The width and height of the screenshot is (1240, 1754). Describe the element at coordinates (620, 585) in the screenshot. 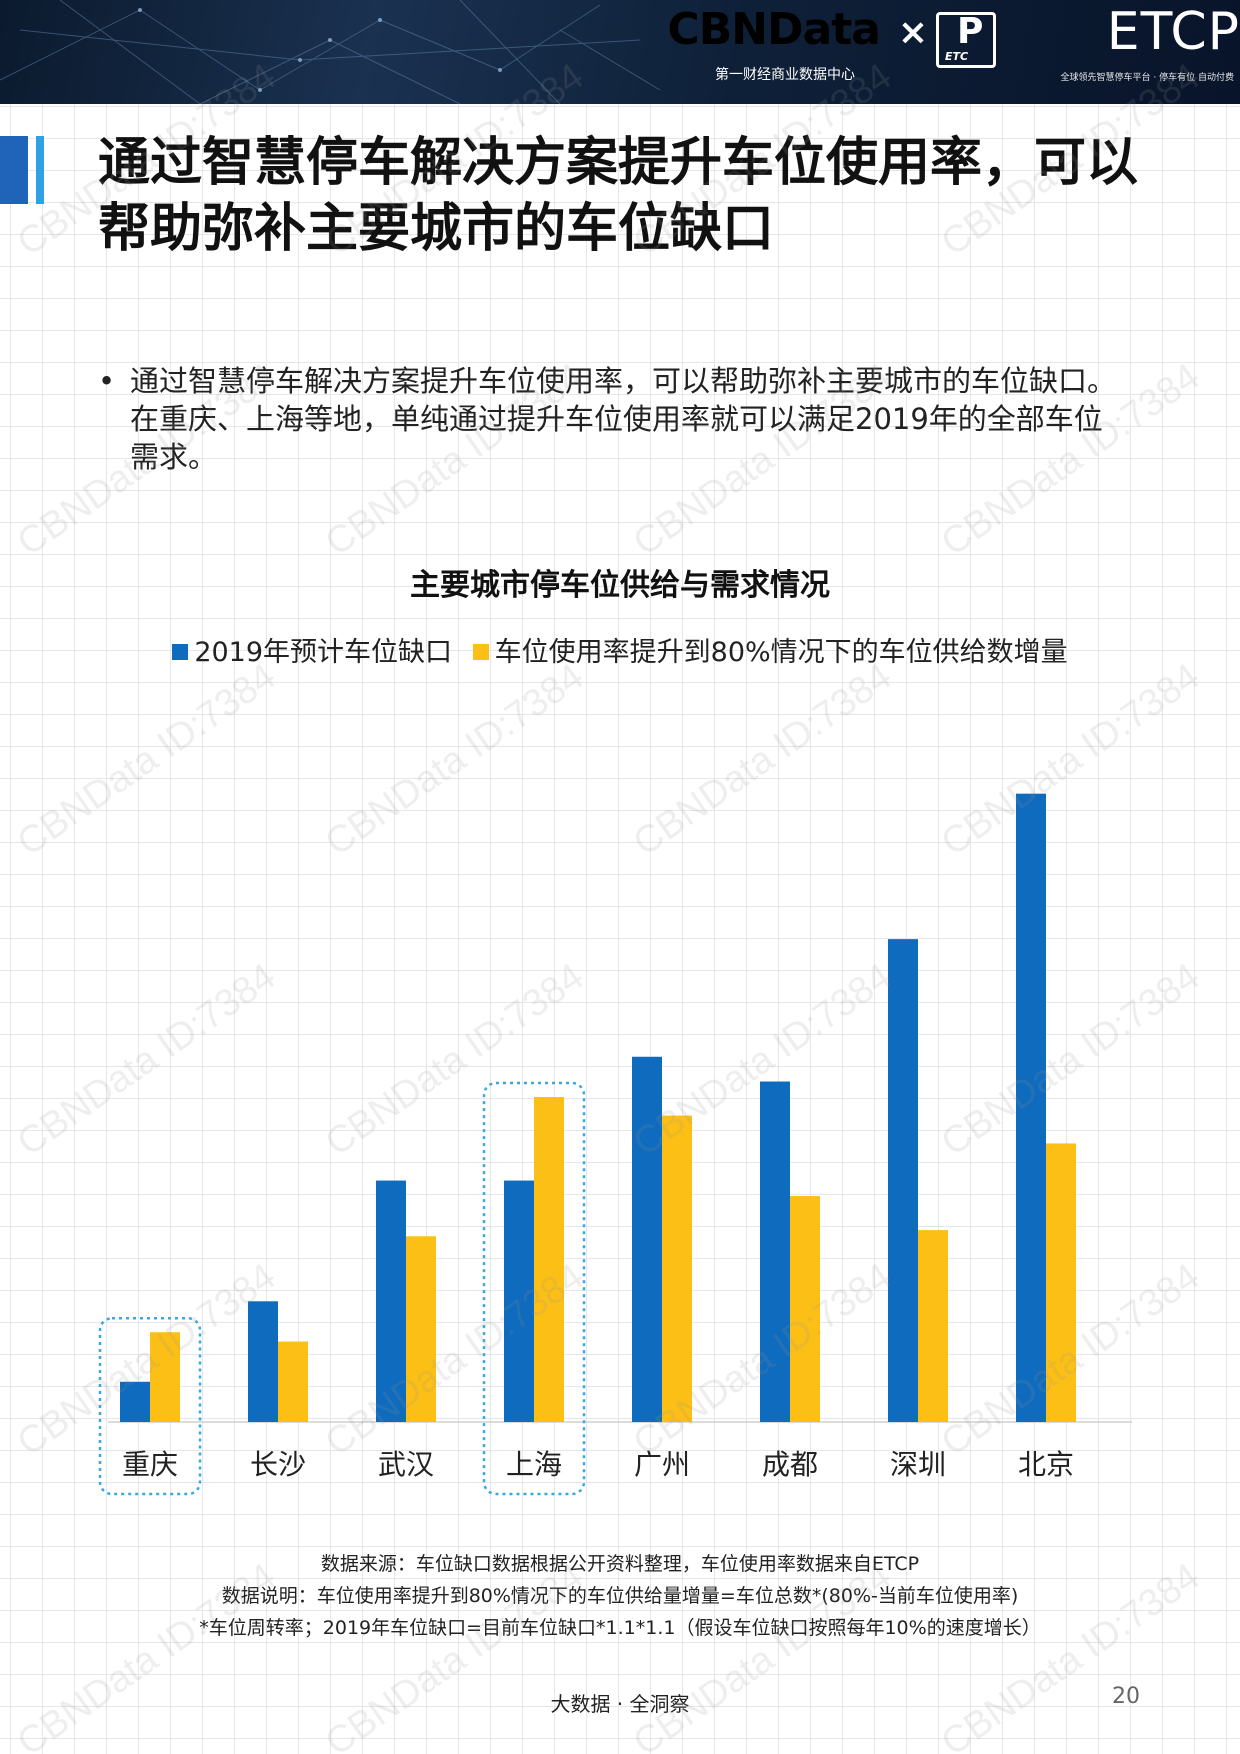

I see `chart-title: 主要城市停车位供给与需求情况` at that location.